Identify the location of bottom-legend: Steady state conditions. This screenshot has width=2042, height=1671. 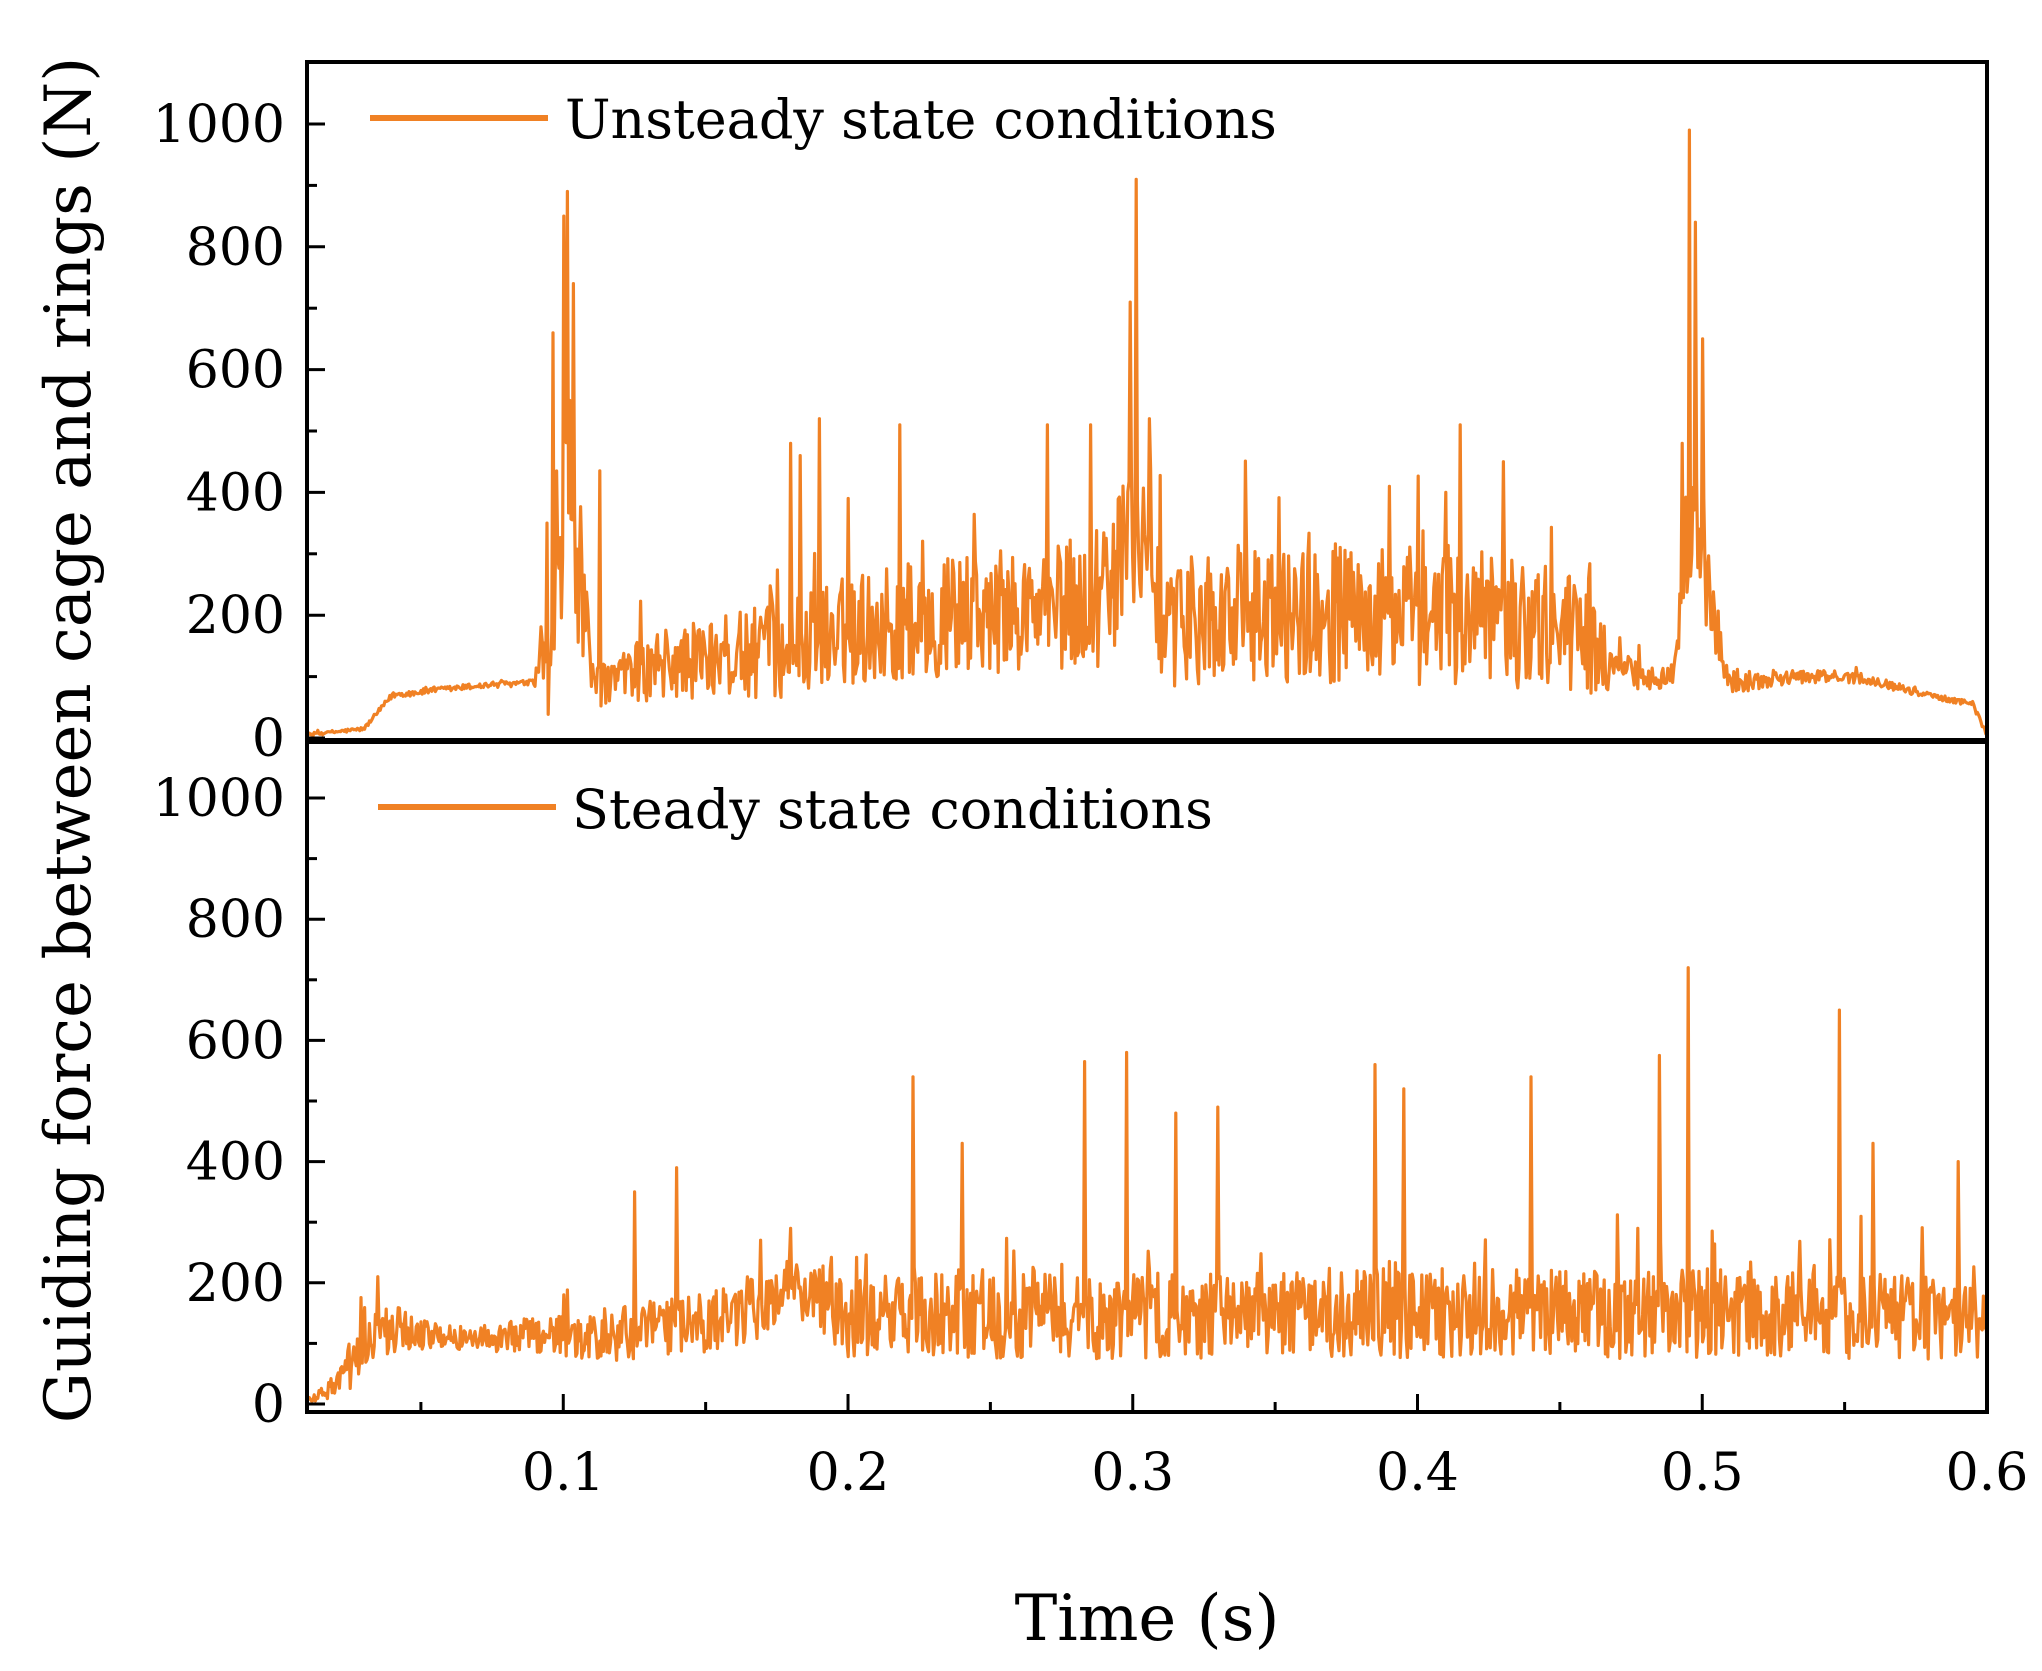
(795, 809).